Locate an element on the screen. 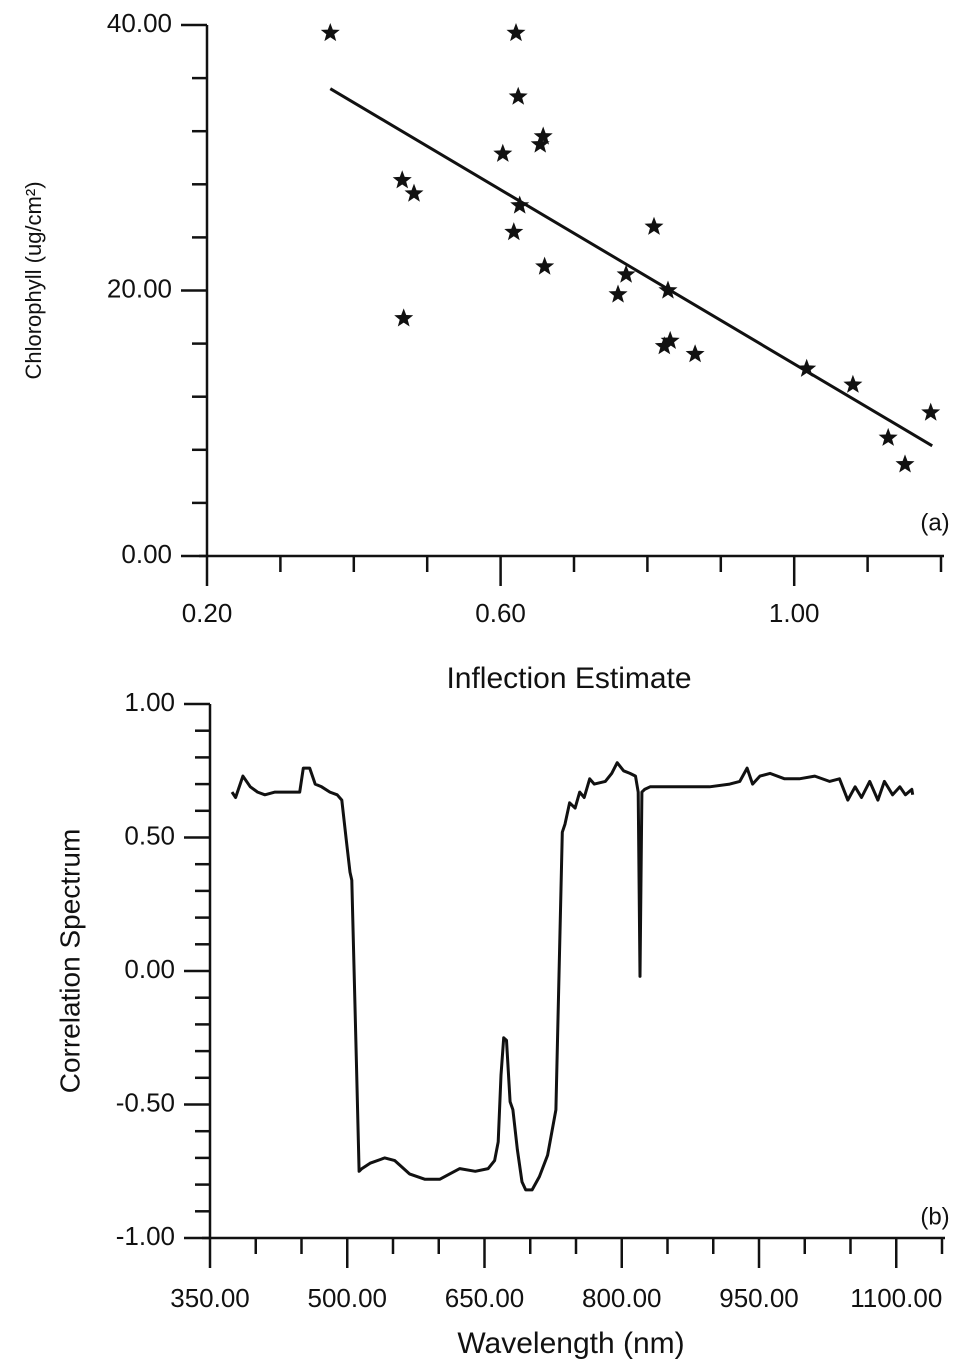 The width and height of the screenshot is (970, 1370). y-tick-label: -1.00 is located at coordinates (145, 1236).